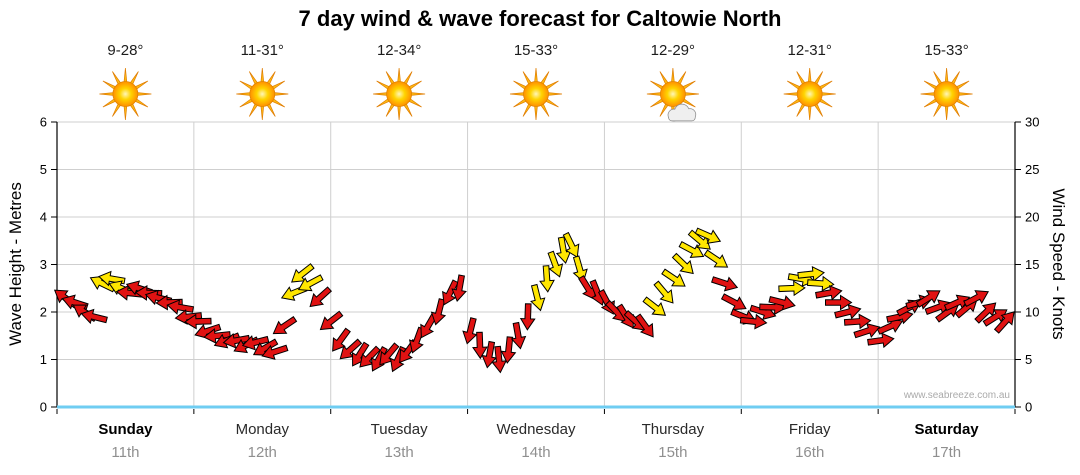  I want to click on day-name-label: Thursday, so click(673, 429).